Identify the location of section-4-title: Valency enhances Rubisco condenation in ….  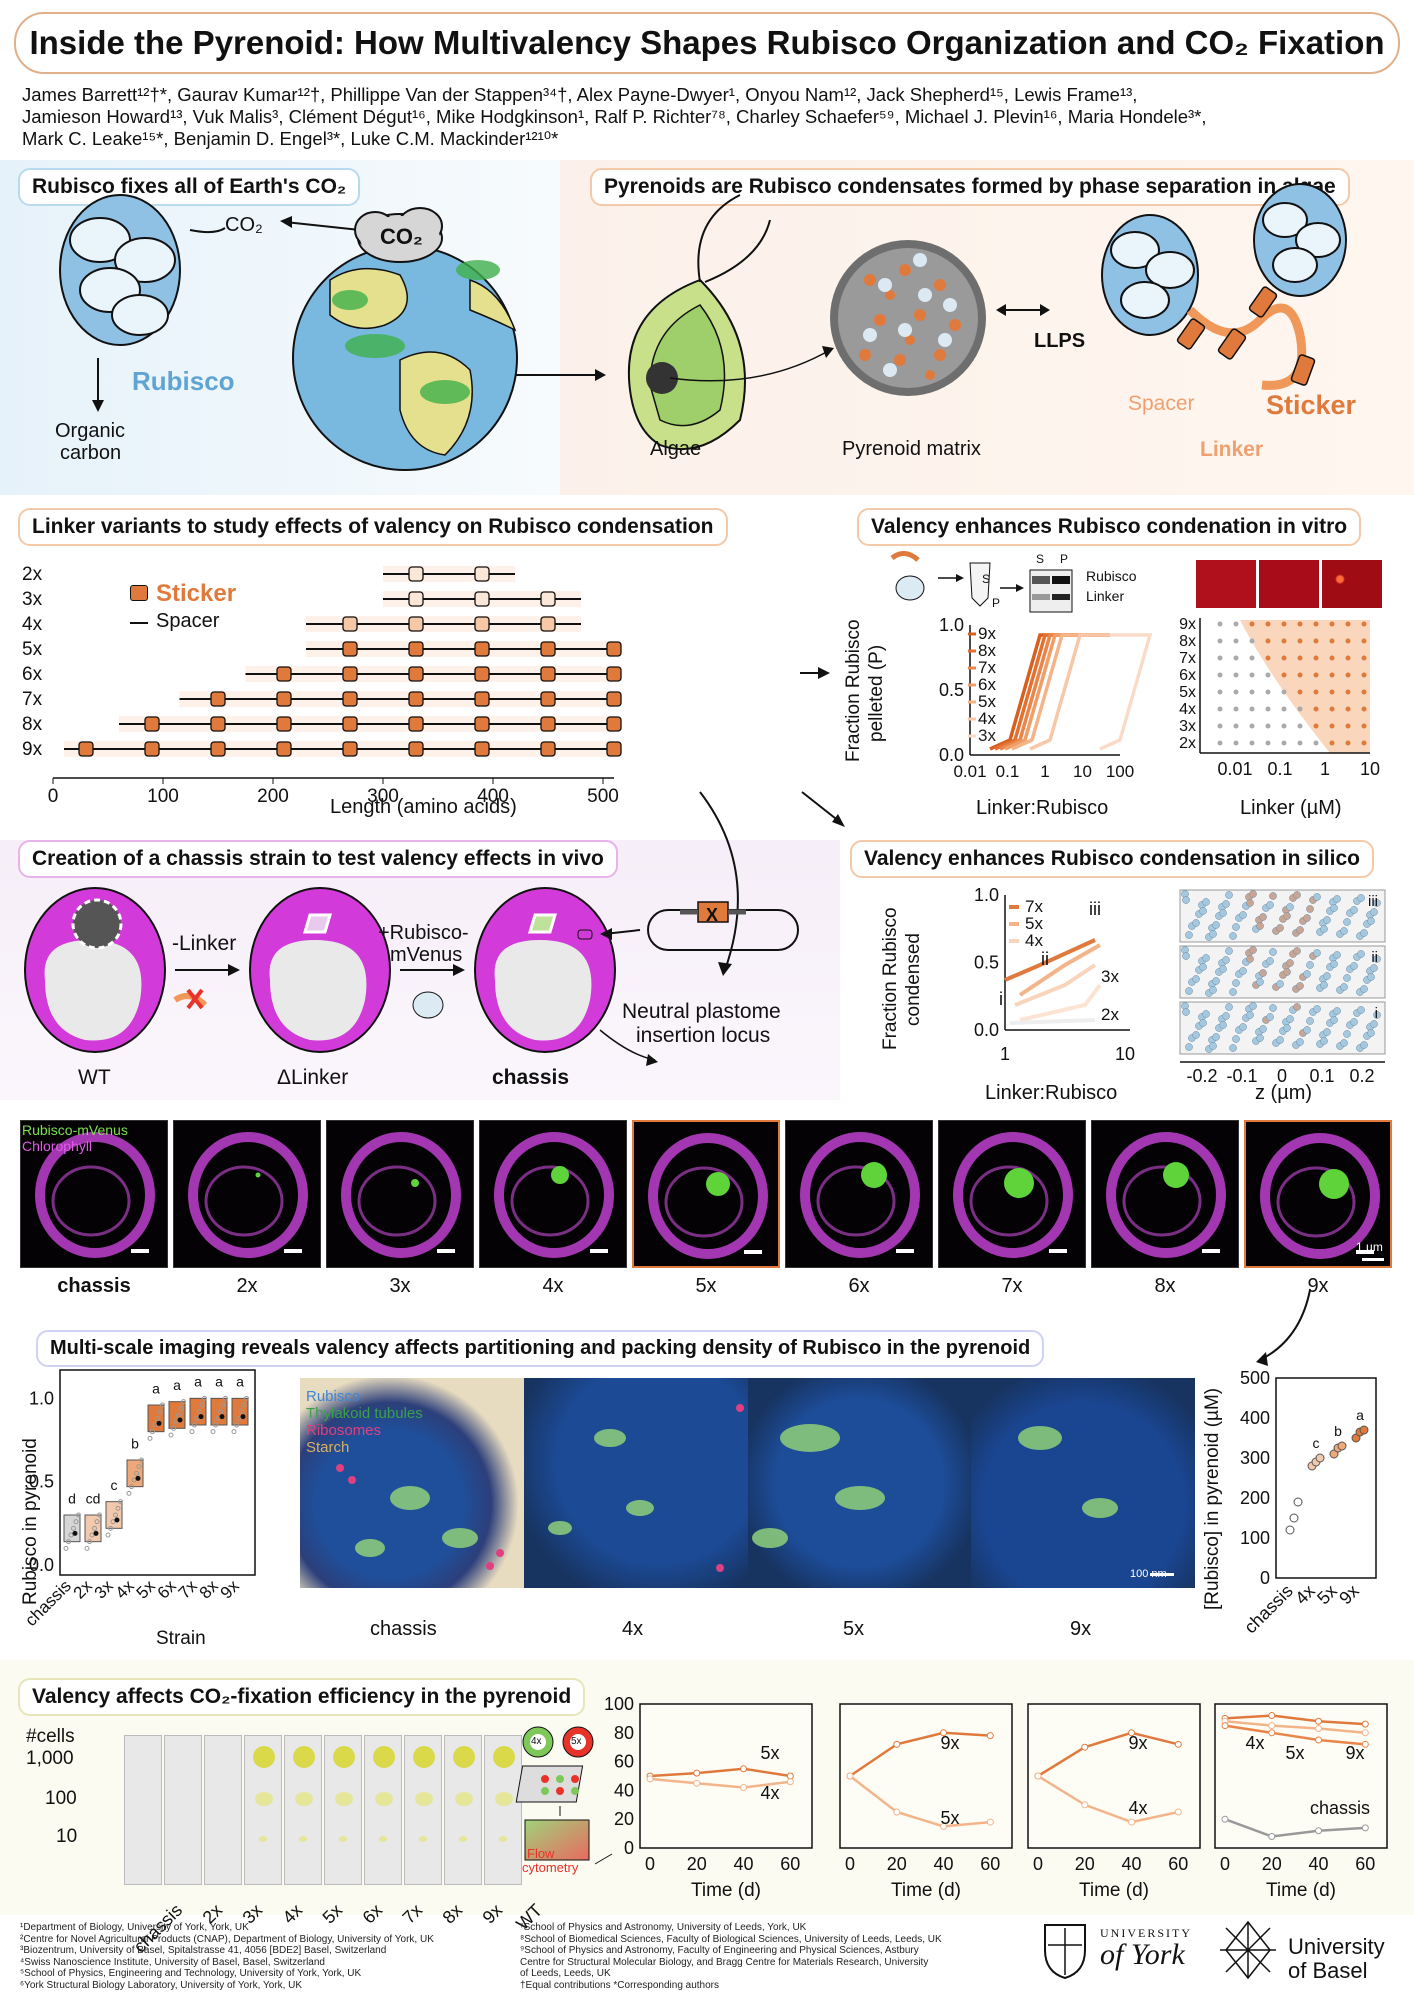
(1109, 527).